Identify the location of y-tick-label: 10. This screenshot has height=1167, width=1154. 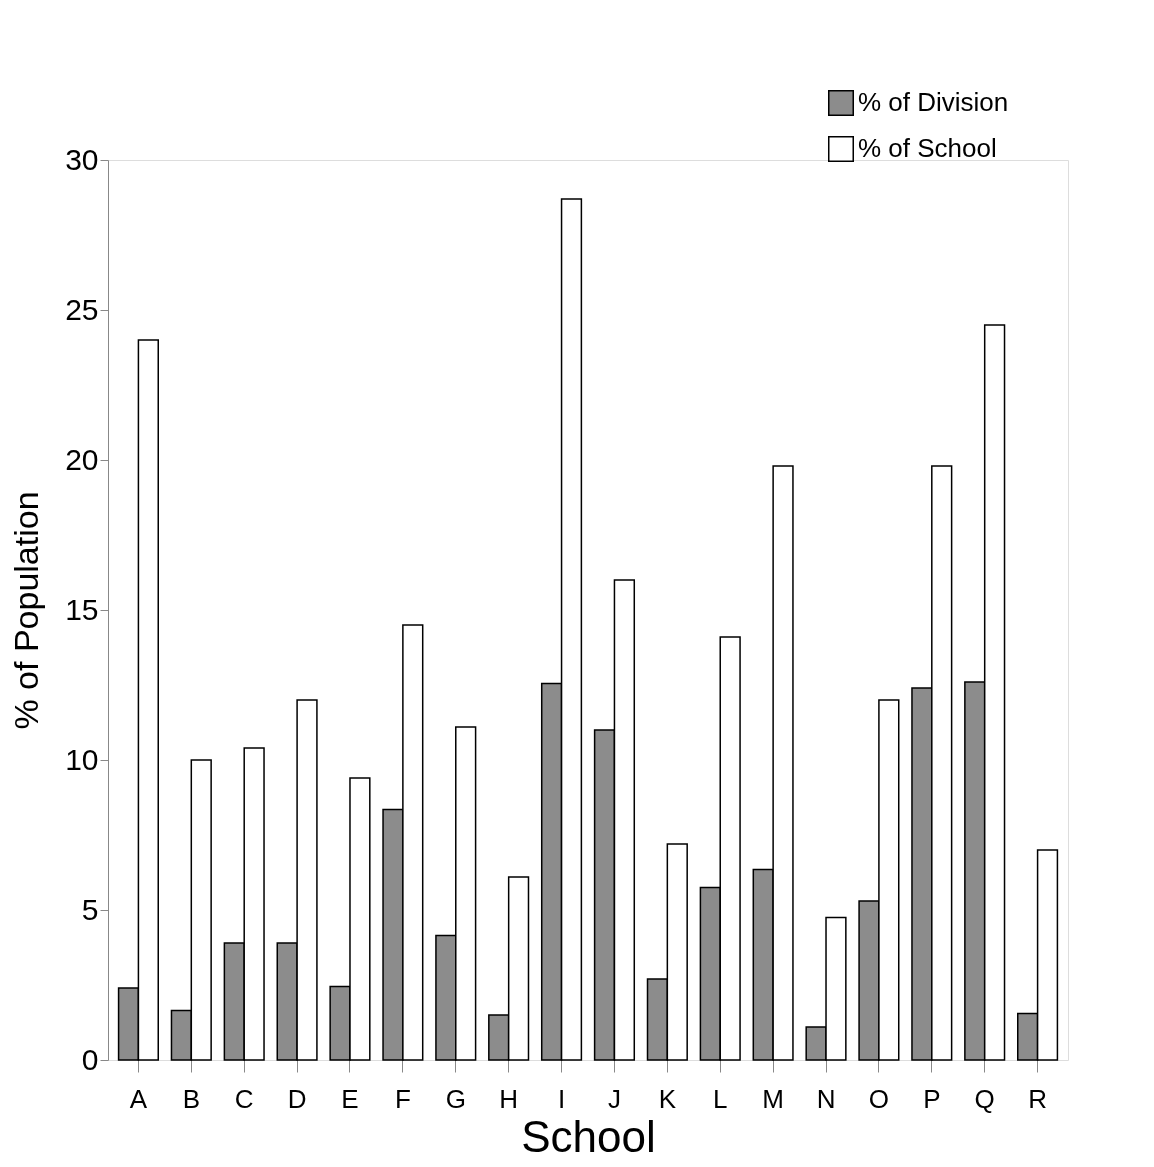
(82, 759).